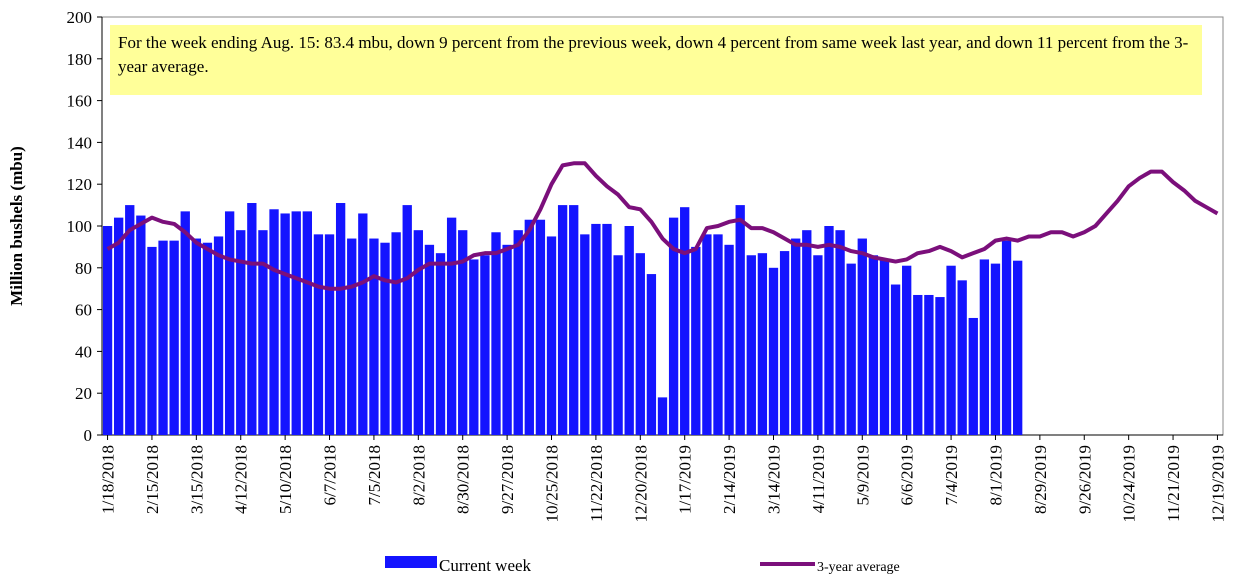 This screenshot has width=1243, height=577. I want to click on legend-label: 3-year average, so click(858, 567).